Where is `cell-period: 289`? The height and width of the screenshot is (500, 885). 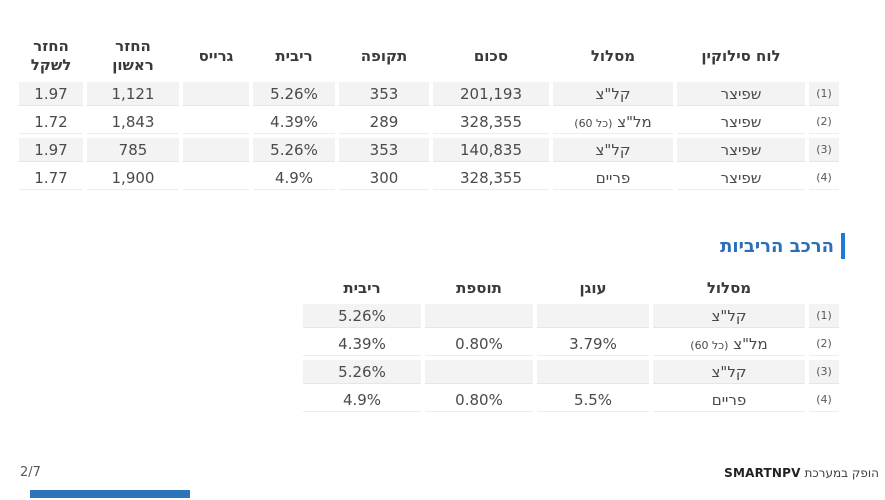 cell-period: 289 is located at coordinates (384, 122).